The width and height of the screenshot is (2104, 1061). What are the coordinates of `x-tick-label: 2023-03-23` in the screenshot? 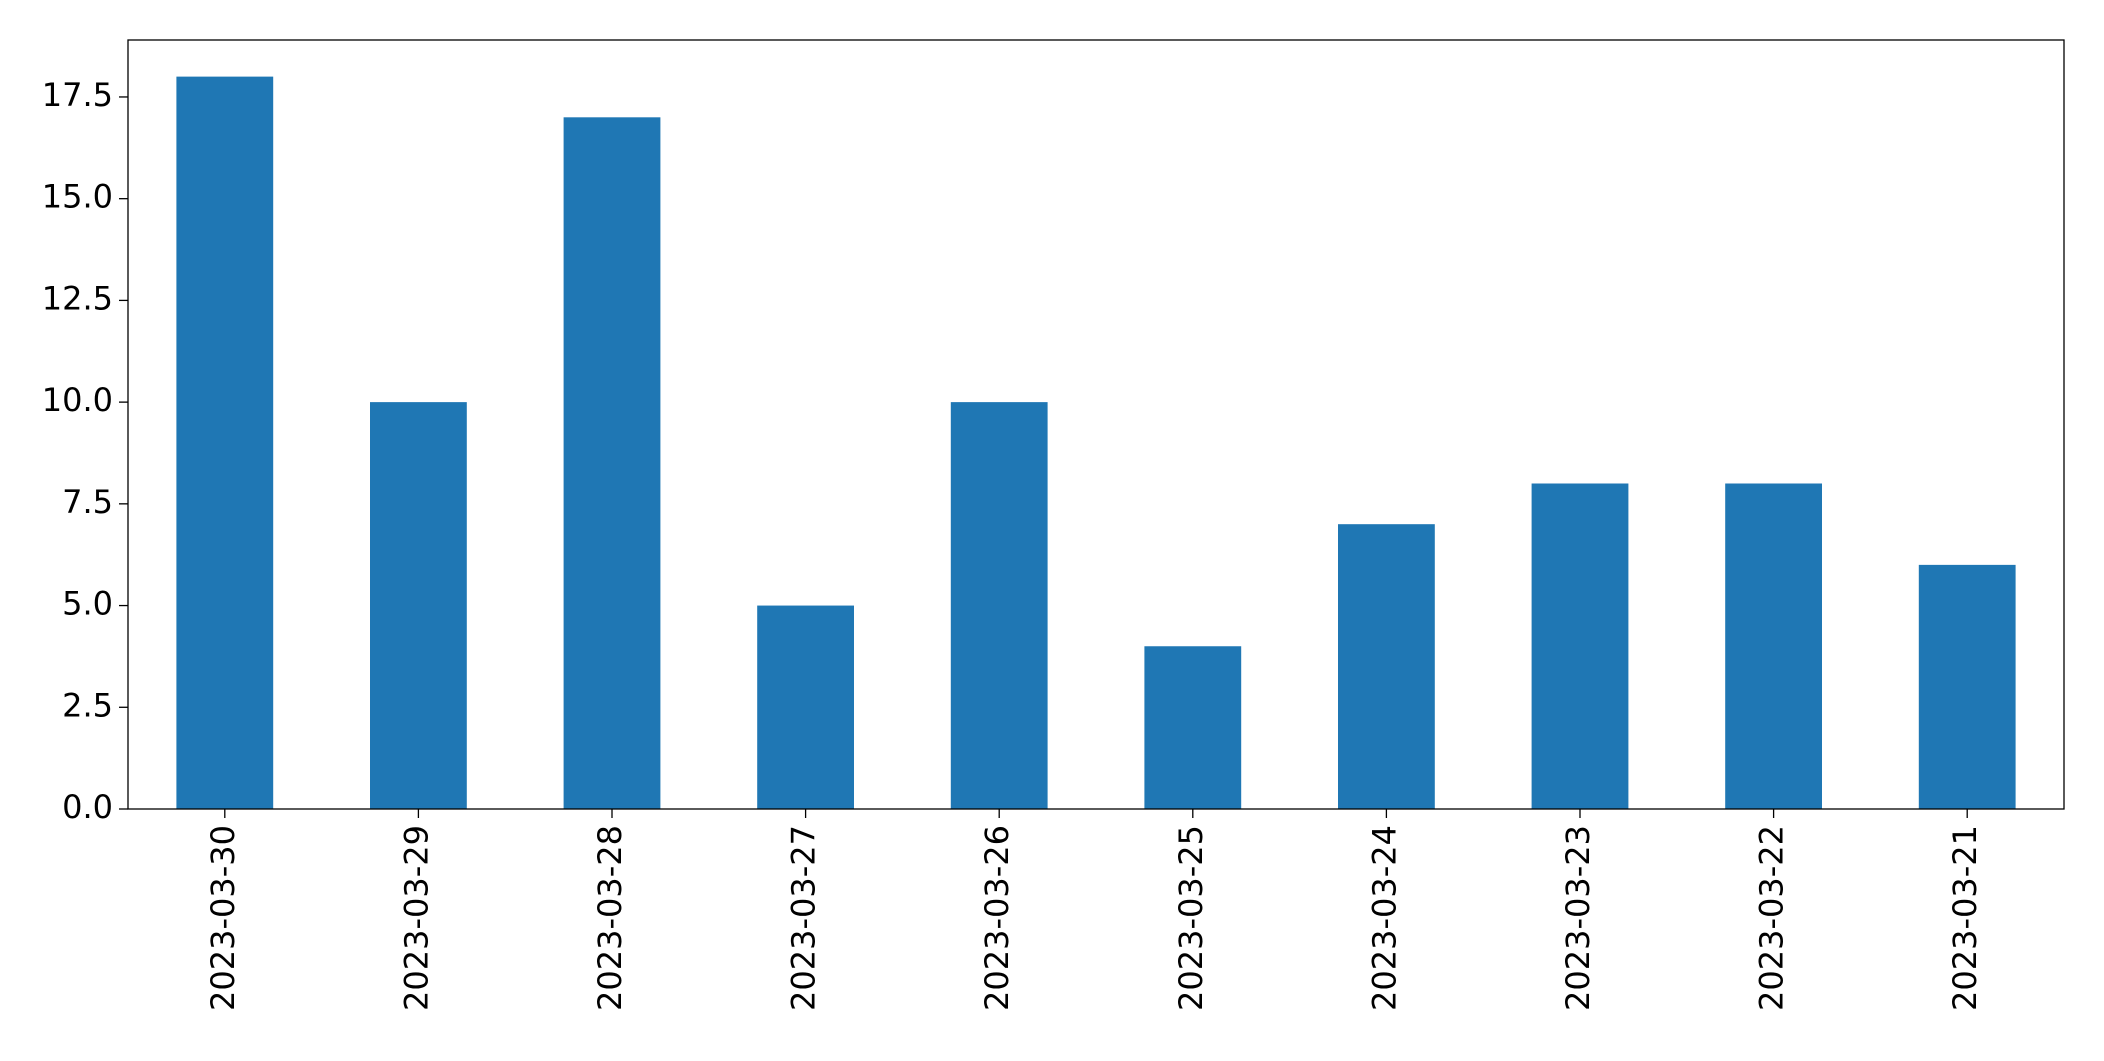 It's located at (1578, 918).